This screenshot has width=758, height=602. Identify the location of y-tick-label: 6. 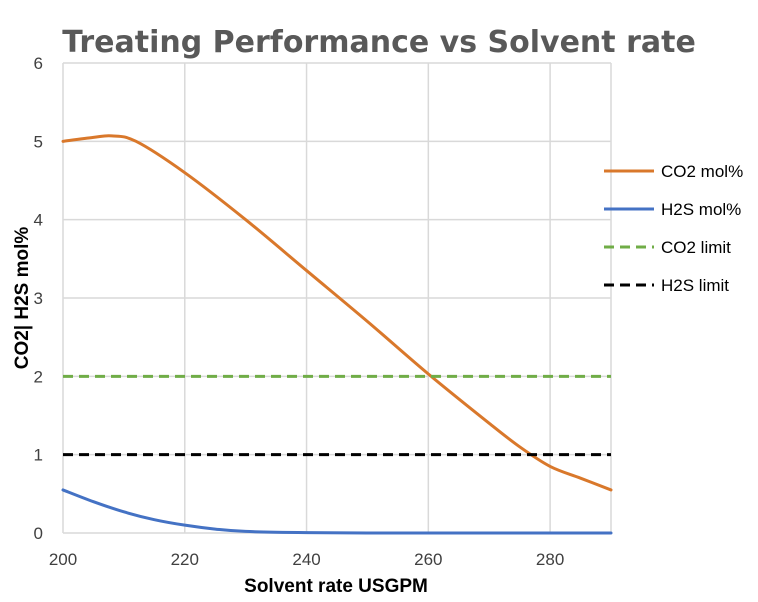
(38, 63).